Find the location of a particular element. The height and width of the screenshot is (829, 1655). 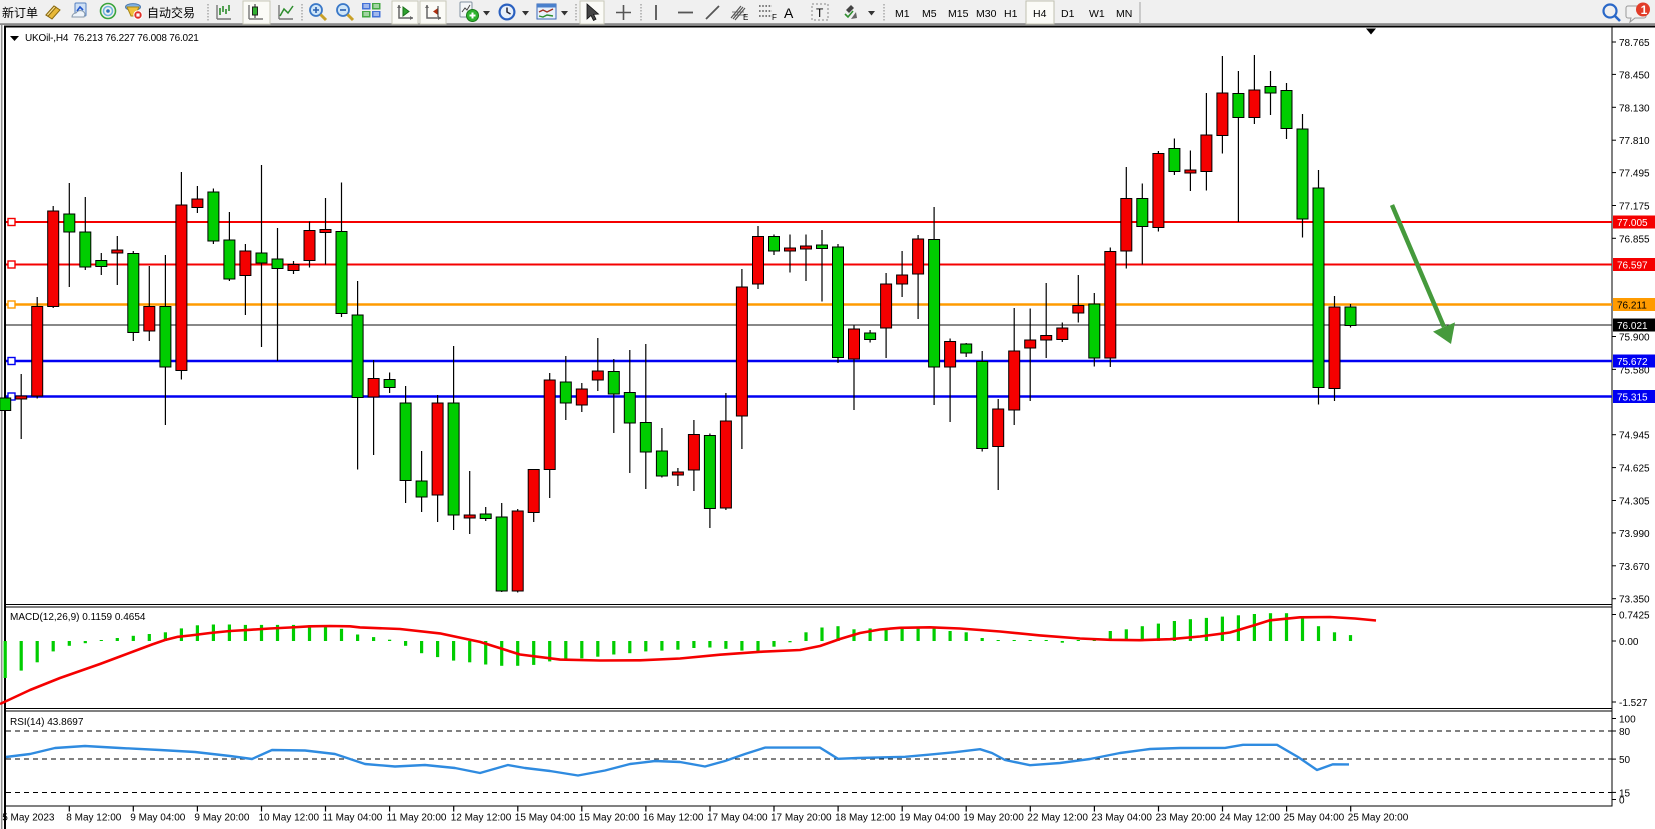

svg-text: 78.450 is located at coordinates (1634, 75).